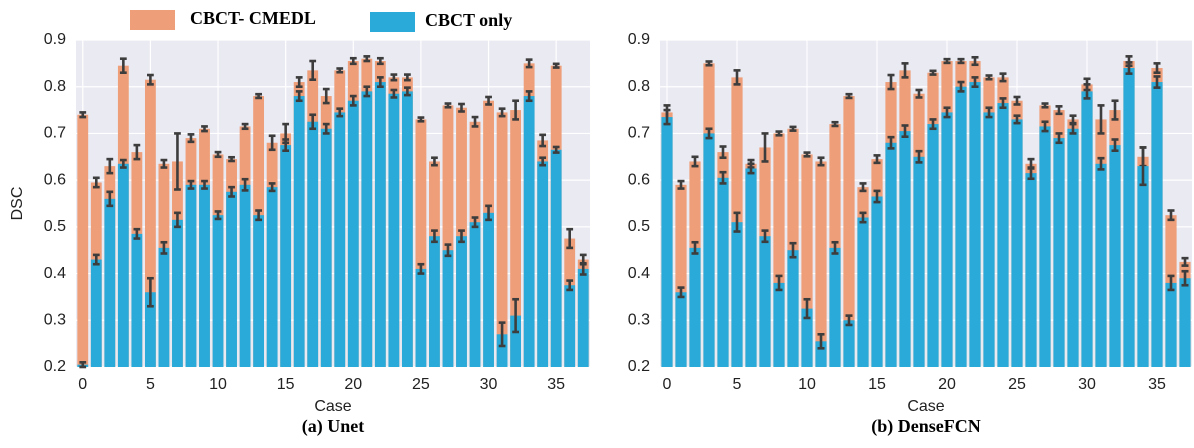 Image resolution: width=1194 pixels, height=448 pixels. What do you see at coordinates (55, 226) in the screenshot?
I see `y-tick-label: 0.5` at bounding box center [55, 226].